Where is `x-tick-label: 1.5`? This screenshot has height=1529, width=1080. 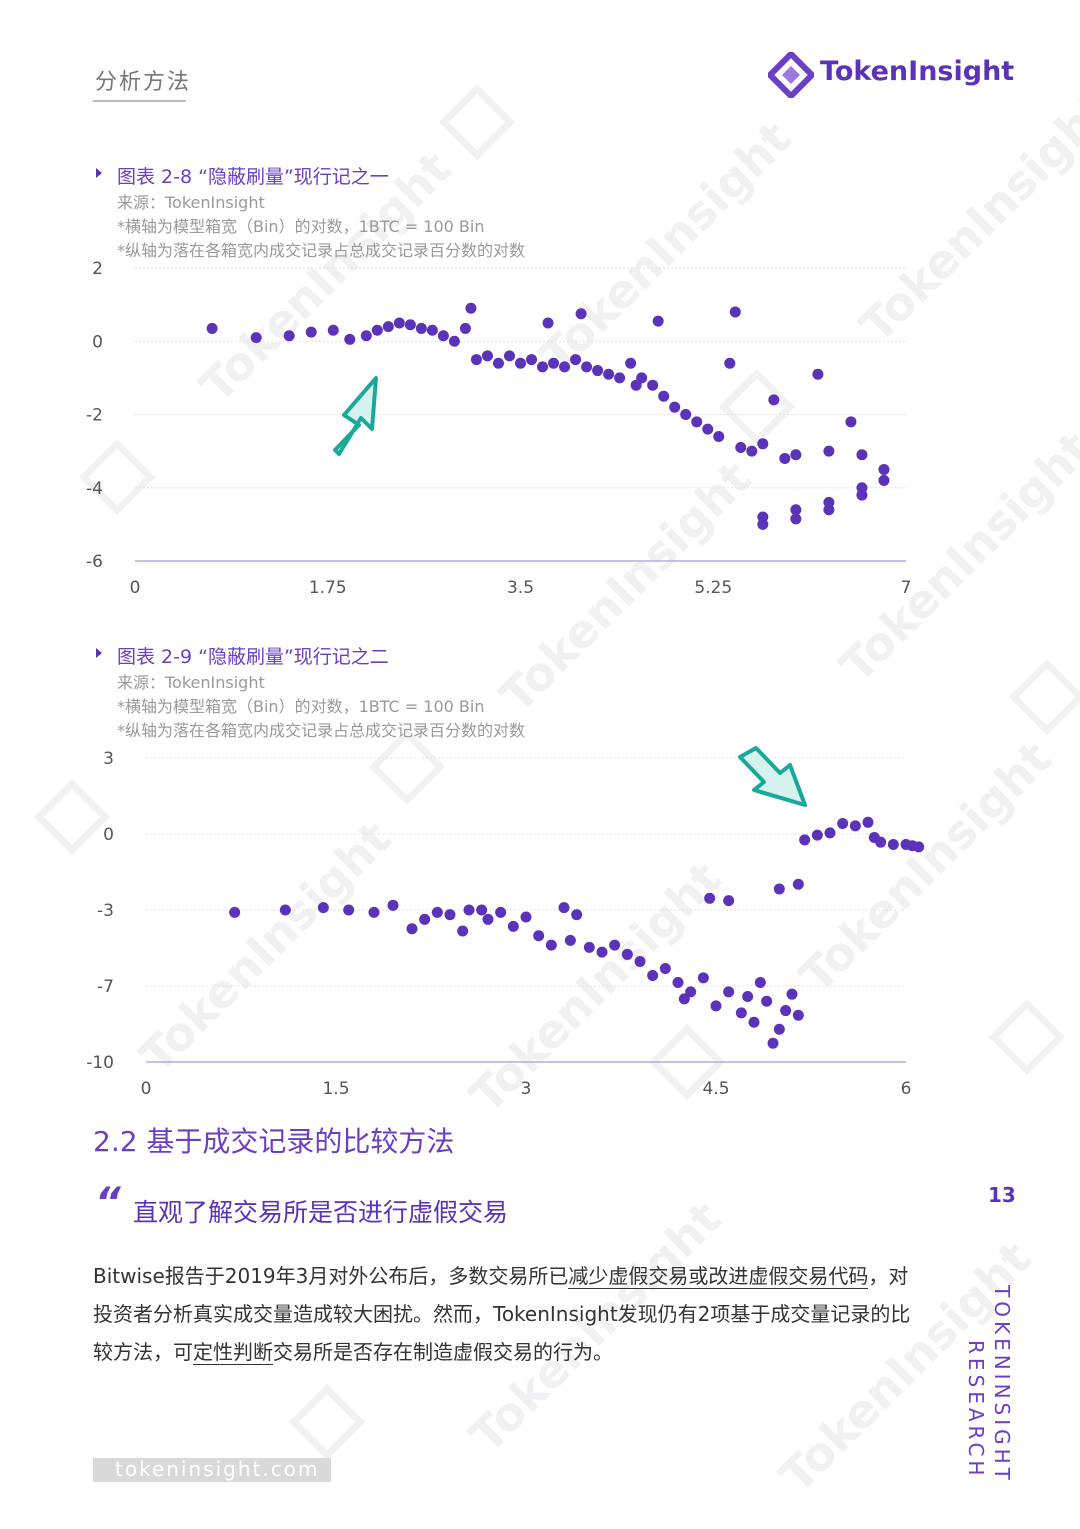
x-tick-label: 1.5 is located at coordinates (335, 1089).